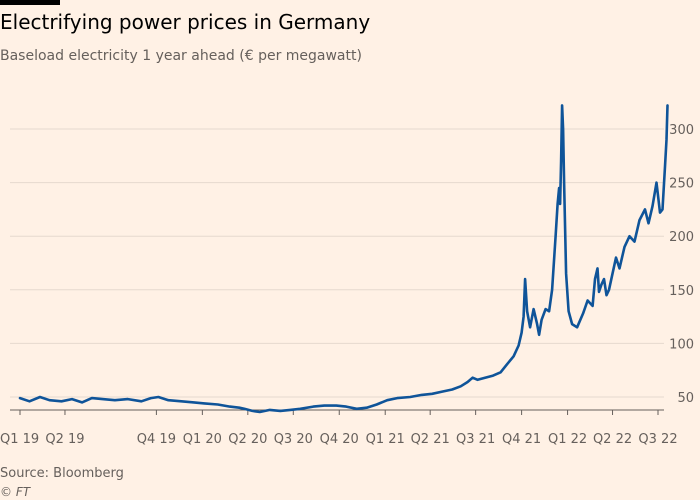 This screenshot has height=500, width=700. What do you see at coordinates (685, 398) in the screenshot?
I see `y-tick-label-50: 50` at bounding box center [685, 398].